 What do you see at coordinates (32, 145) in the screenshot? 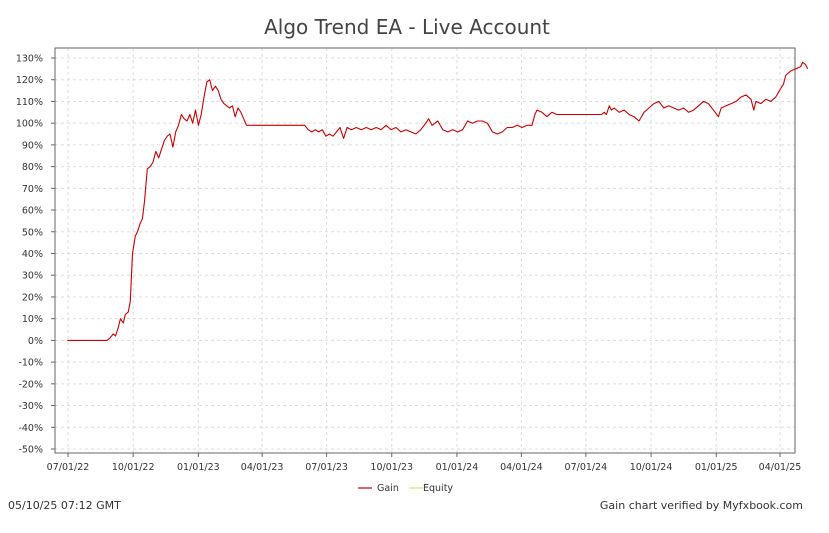
I see `y-tick-label: 90%` at bounding box center [32, 145].